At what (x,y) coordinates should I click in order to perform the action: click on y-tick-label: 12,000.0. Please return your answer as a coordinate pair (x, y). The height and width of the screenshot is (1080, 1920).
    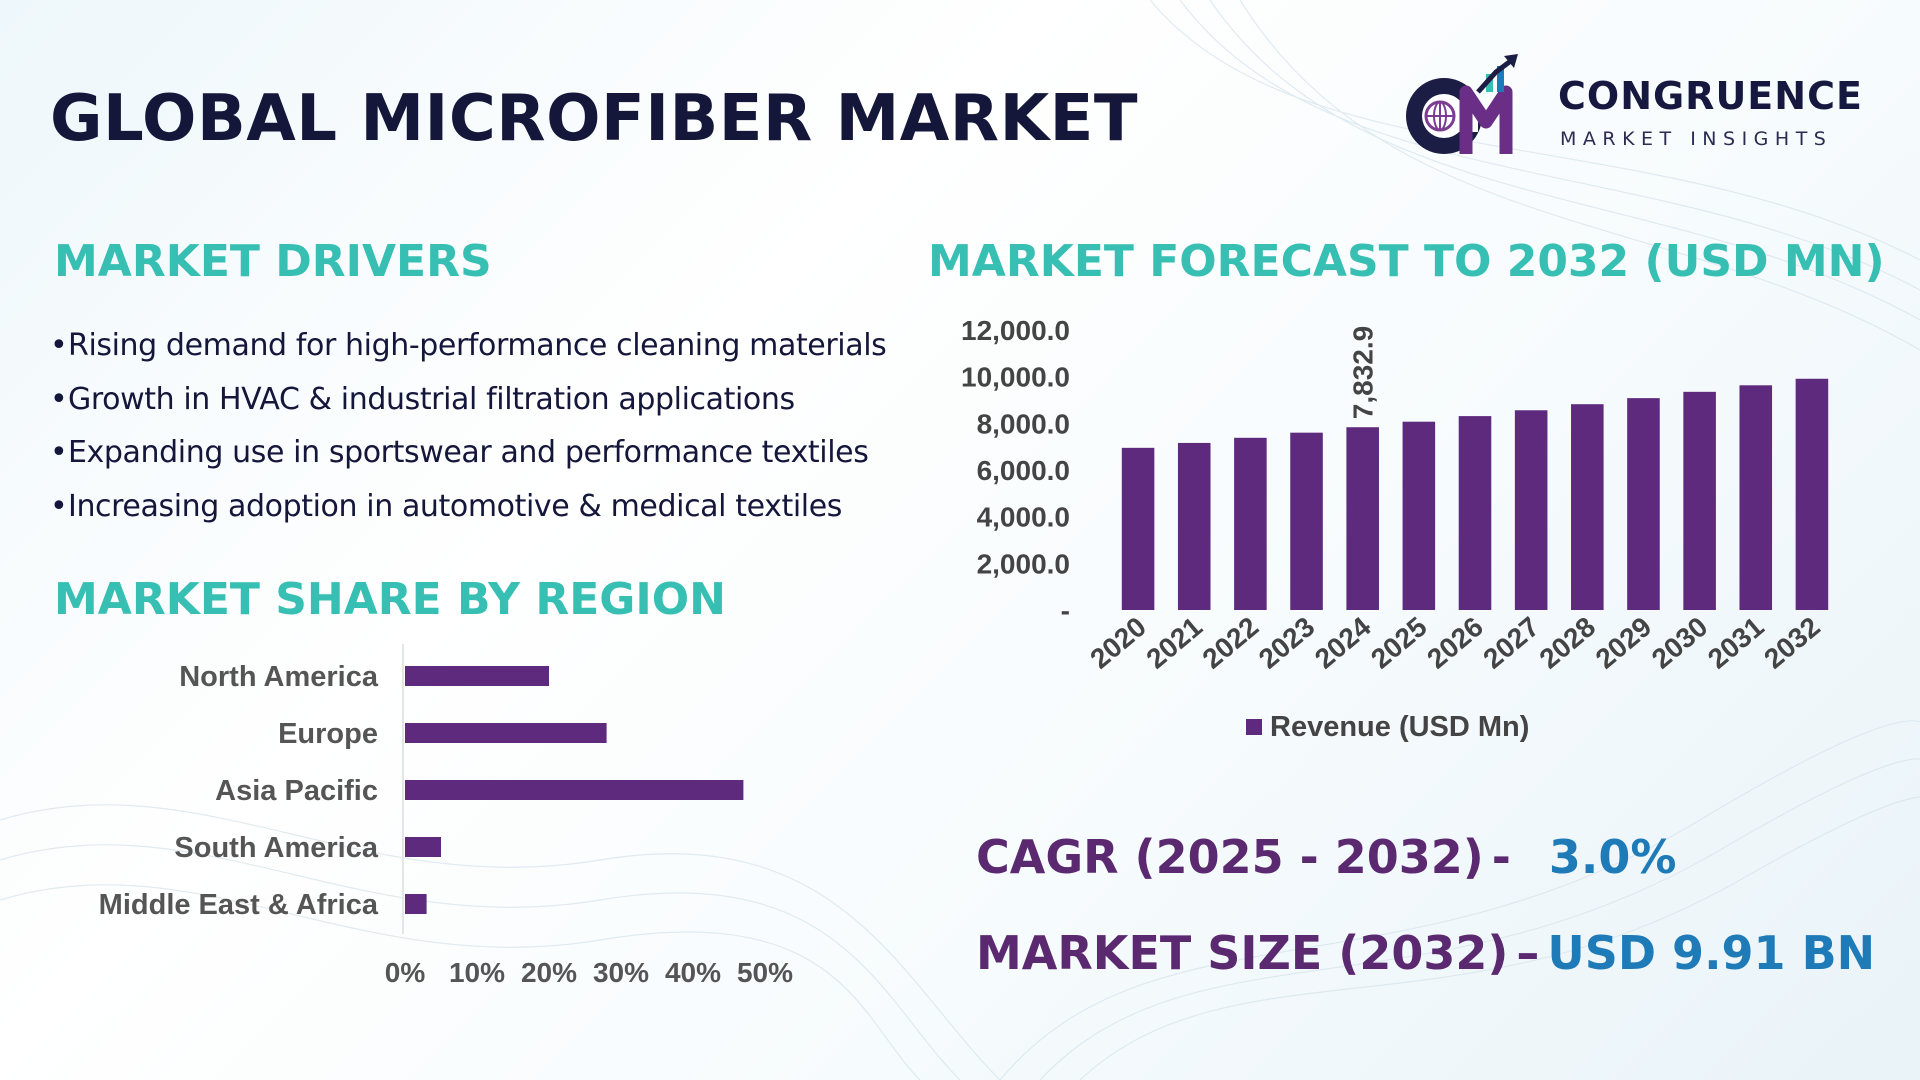
    Looking at the image, I should click on (1015, 330).